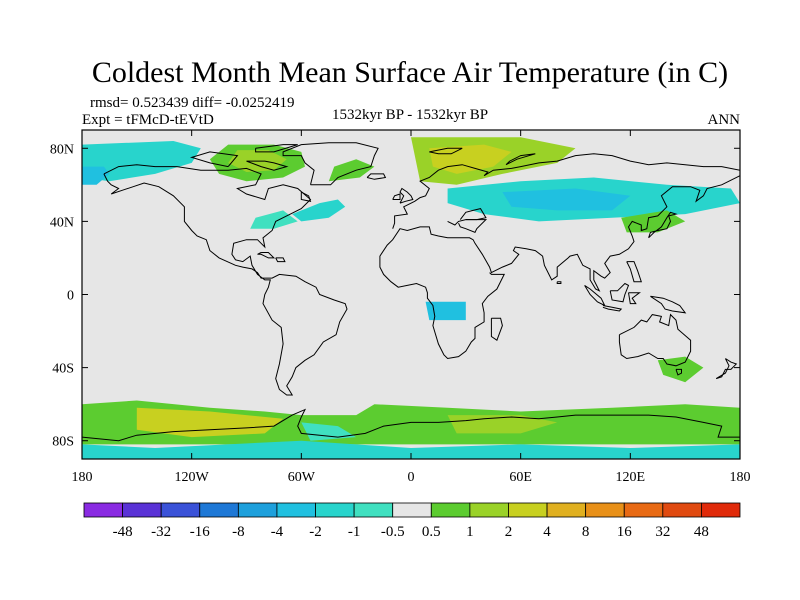 This screenshot has height=600, width=800. Describe the element at coordinates (62, 149) in the screenshot. I see `y-tick-label: 80N` at that location.